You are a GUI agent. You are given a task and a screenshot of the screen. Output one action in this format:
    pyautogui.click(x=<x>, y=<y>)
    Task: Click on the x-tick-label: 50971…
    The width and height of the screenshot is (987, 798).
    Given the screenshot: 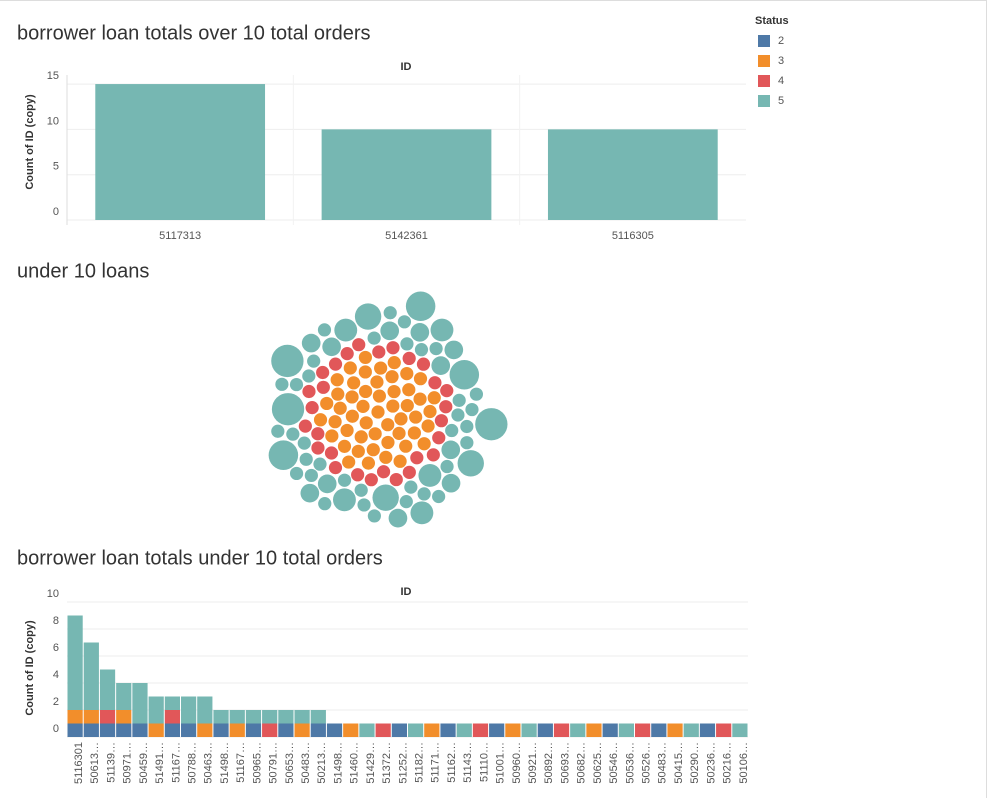 What is the action you would take?
    pyautogui.click(x=128, y=763)
    